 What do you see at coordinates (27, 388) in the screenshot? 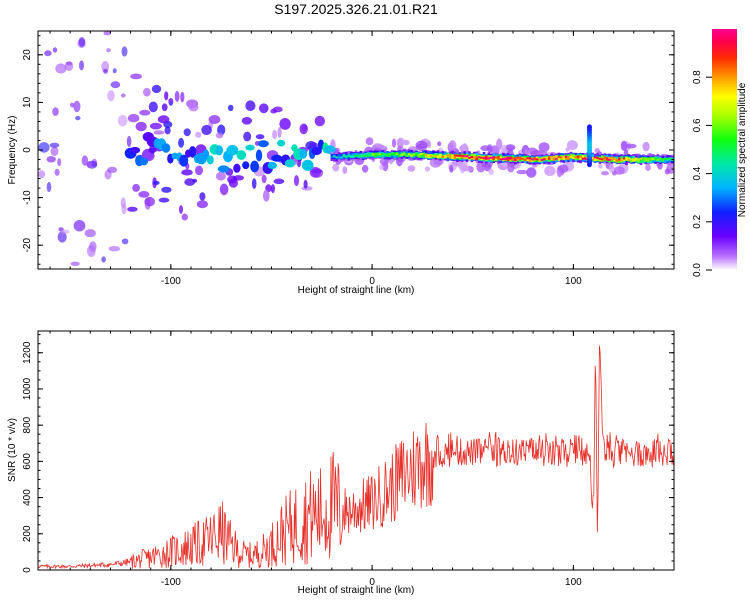
I see `snr-ytick-label: 1000` at bounding box center [27, 388].